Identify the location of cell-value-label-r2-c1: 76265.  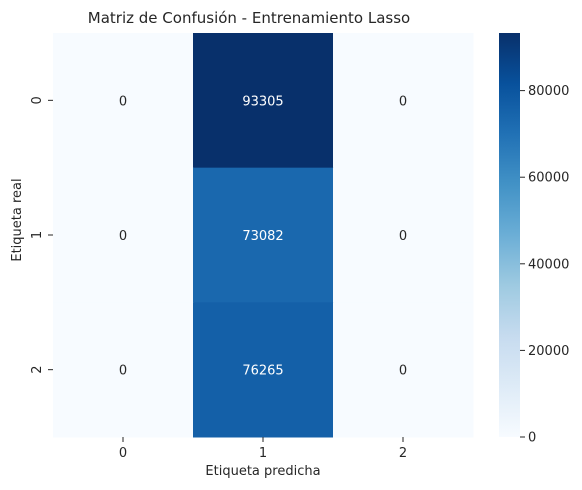
(262, 371).